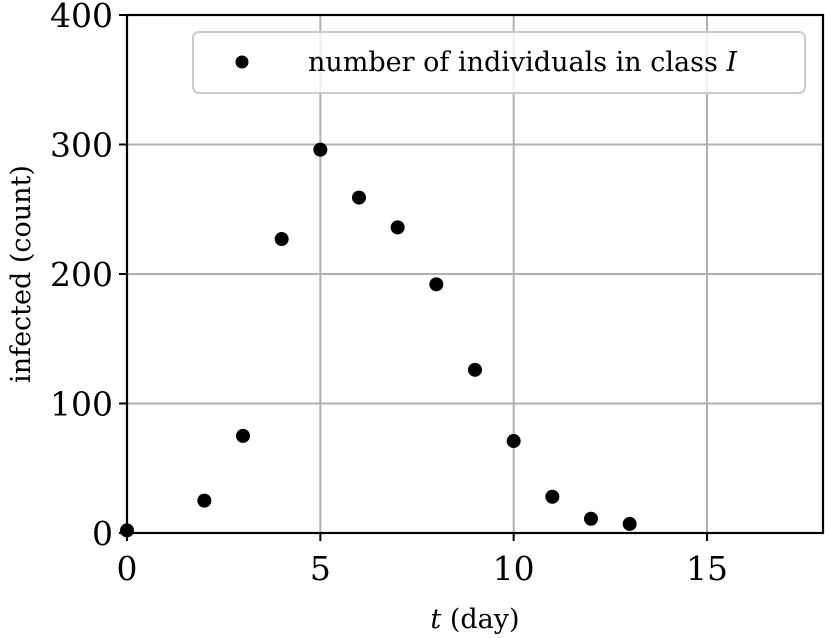 The width and height of the screenshot is (825, 638). Describe the element at coordinates (81, 145) in the screenshot. I see `y-tick-label: 300` at that location.